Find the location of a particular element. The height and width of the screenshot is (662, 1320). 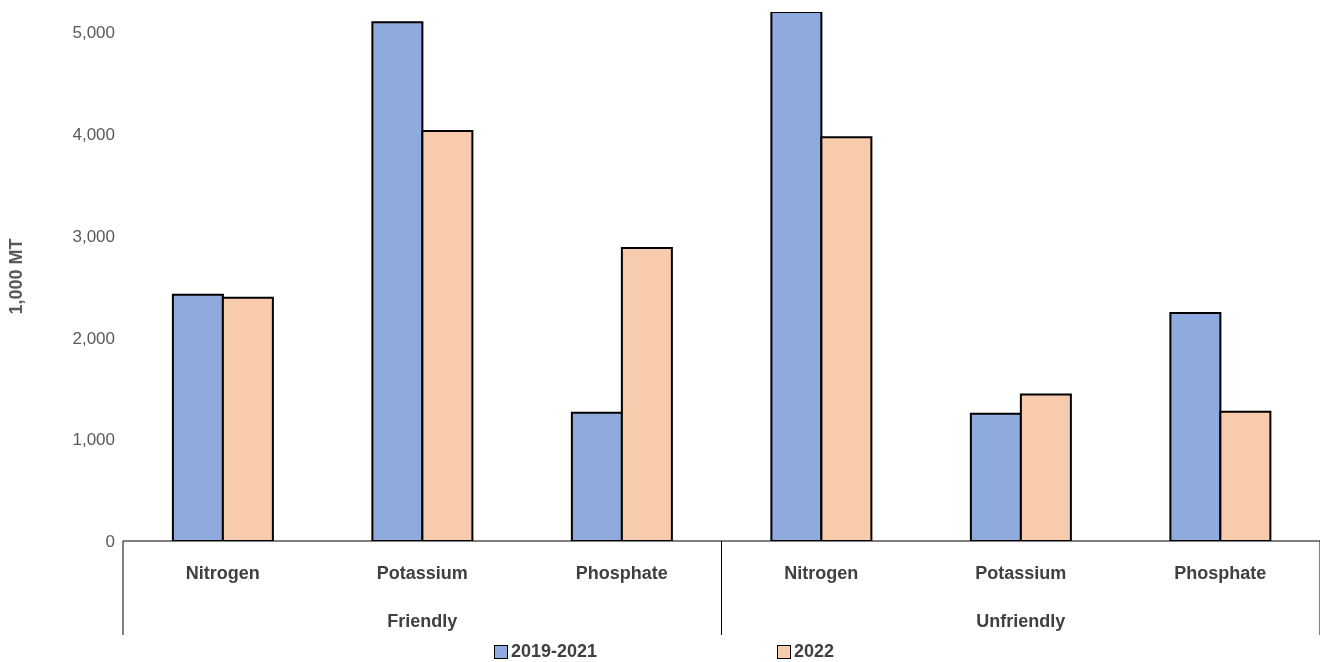

y-tick-label: 4,000 is located at coordinates (93, 135).